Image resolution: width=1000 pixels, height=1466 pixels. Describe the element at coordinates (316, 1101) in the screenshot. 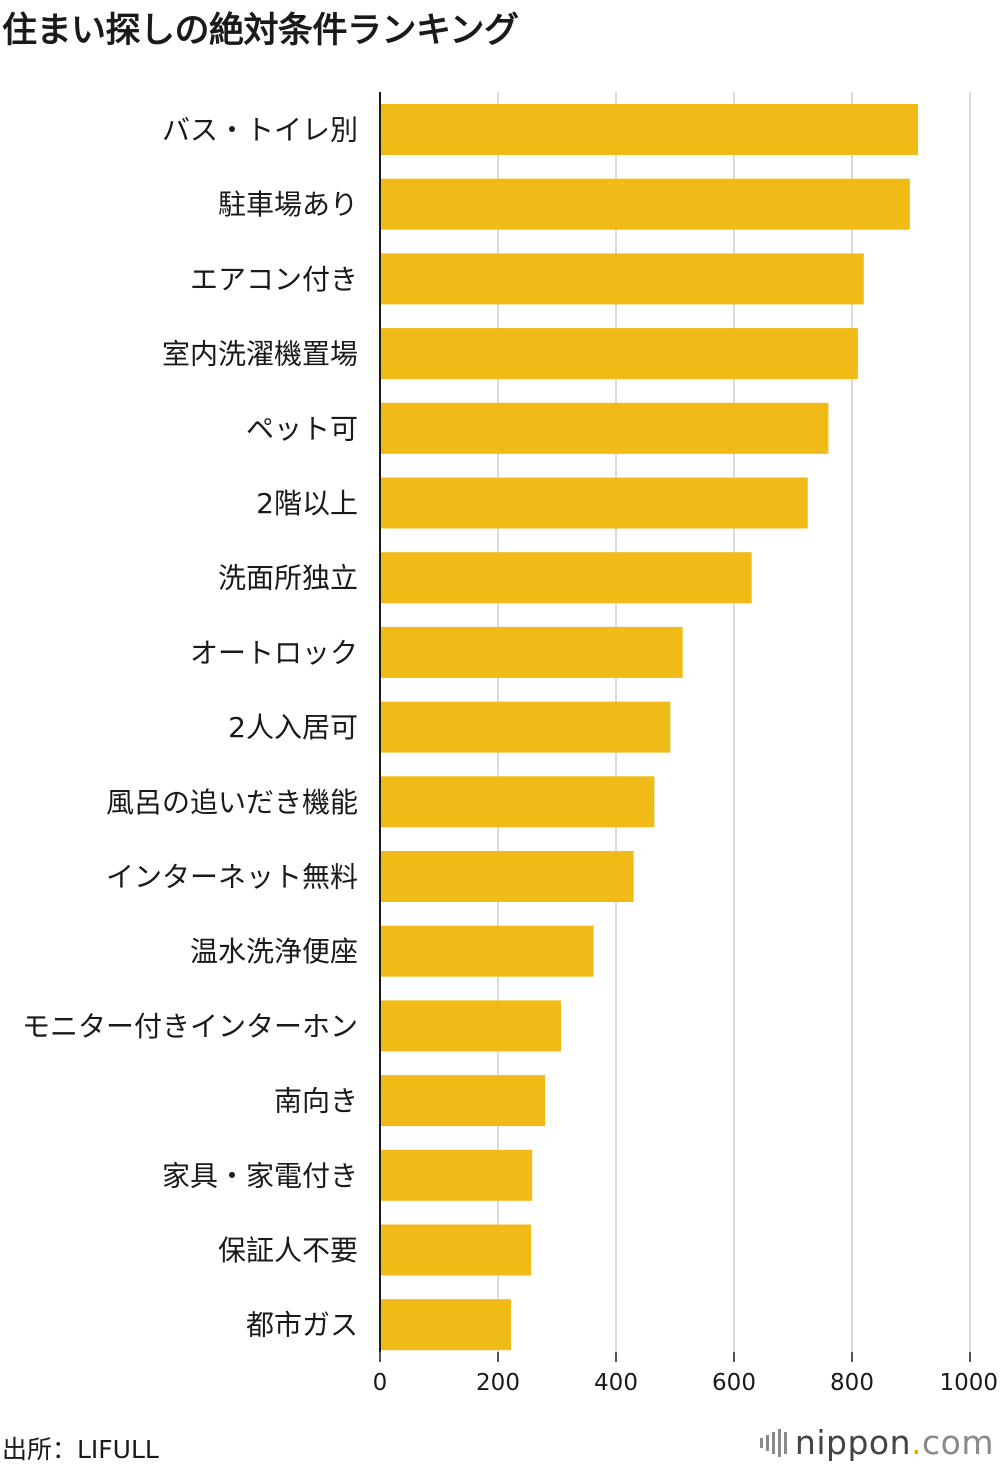

I see `category-label-14: 南向き` at that location.